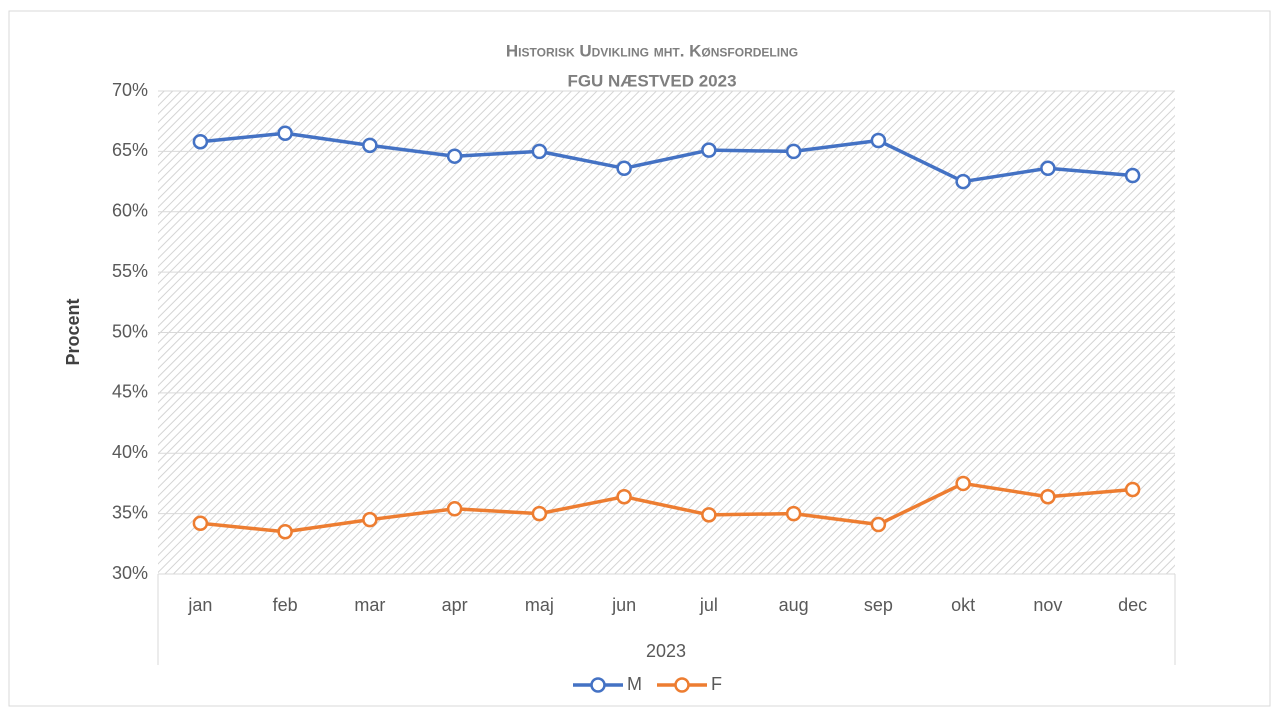 Image resolution: width=1279 pixels, height=713 pixels. Describe the element at coordinates (666, 651) in the screenshot. I see `x-axis-label: 2023` at that location.